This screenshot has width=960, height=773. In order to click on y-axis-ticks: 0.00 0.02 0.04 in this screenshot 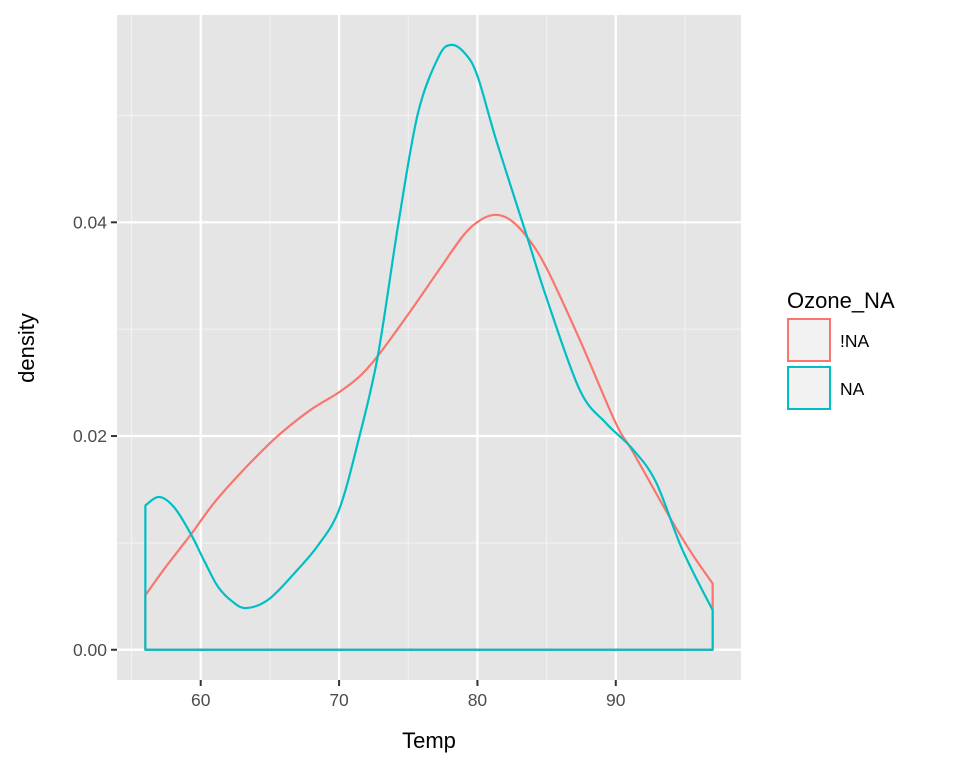, I will do `click(95, 436)`.